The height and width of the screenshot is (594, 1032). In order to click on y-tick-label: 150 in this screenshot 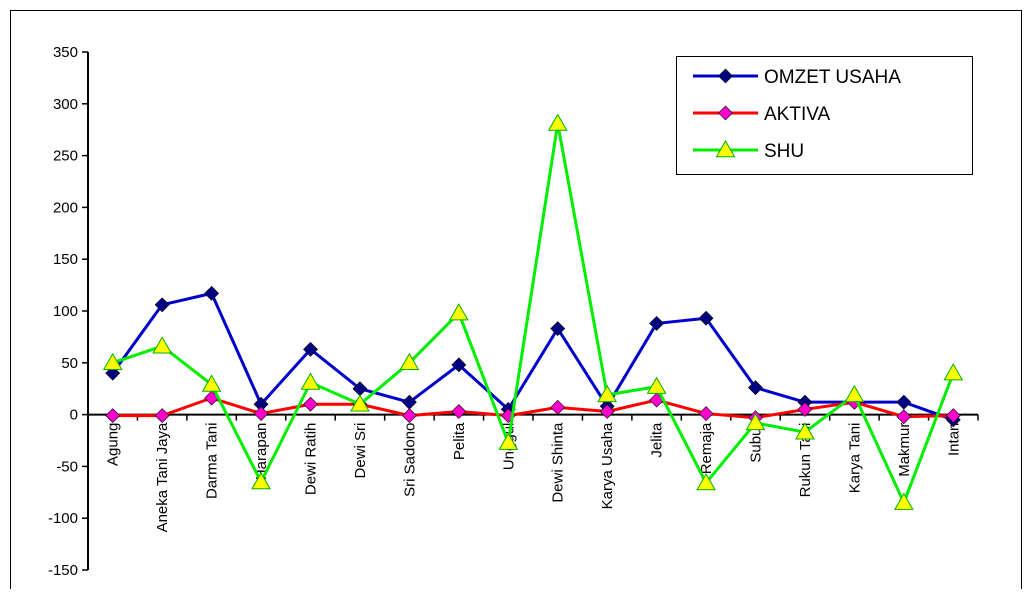, I will do `click(65, 259)`.